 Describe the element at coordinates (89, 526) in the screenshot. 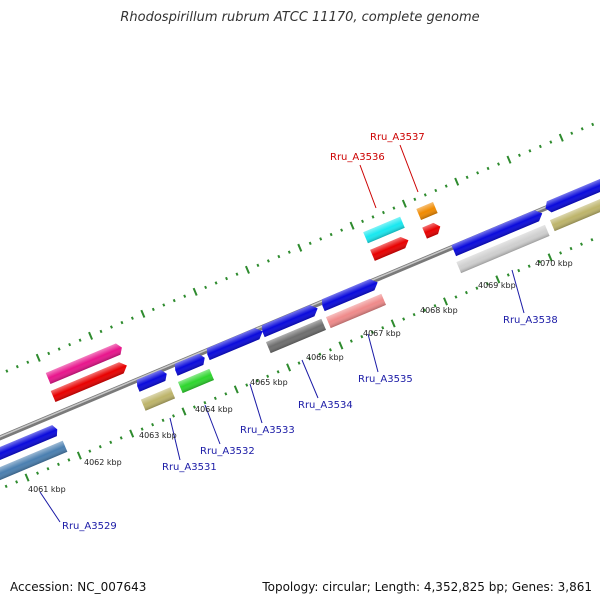

I see `gene-label-a3529: Rru_A3529` at that location.